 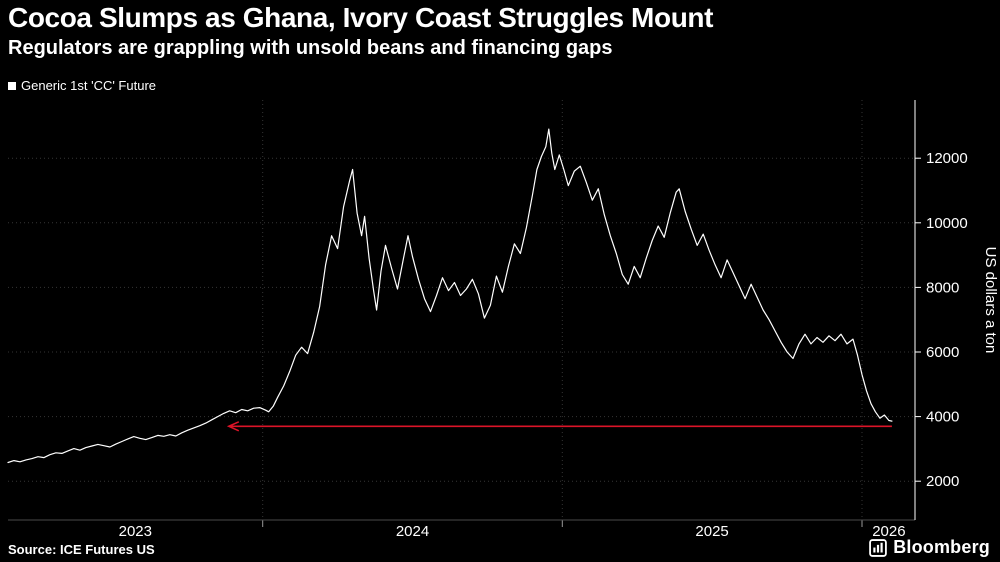 I want to click on y-tick-label: 8000, so click(x=942, y=287).